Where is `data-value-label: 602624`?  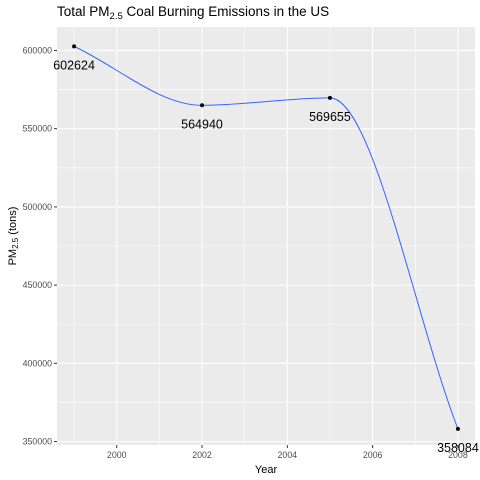 data-value-label: 602624 is located at coordinates (74, 65).